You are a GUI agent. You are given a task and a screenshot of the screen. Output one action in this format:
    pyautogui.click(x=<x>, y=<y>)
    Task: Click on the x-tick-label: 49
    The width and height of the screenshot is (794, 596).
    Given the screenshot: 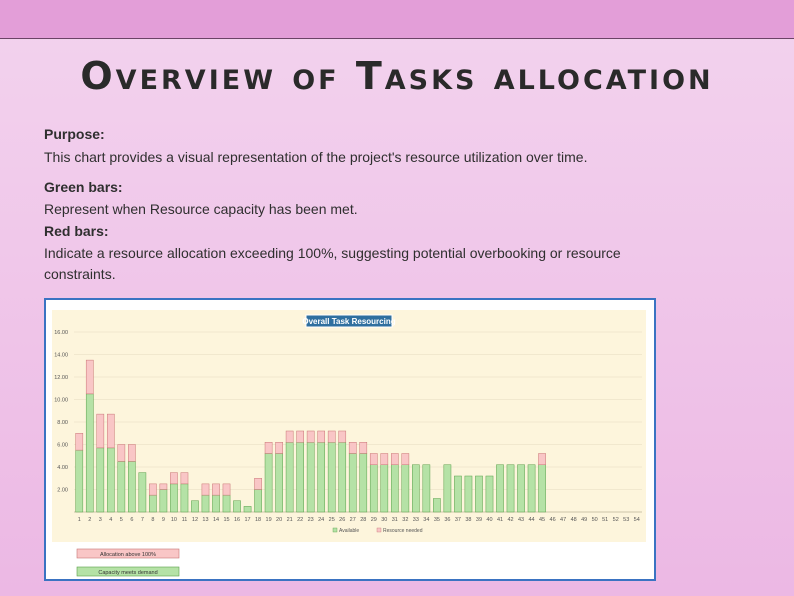 What is the action you would take?
    pyautogui.click(x=584, y=520)
    